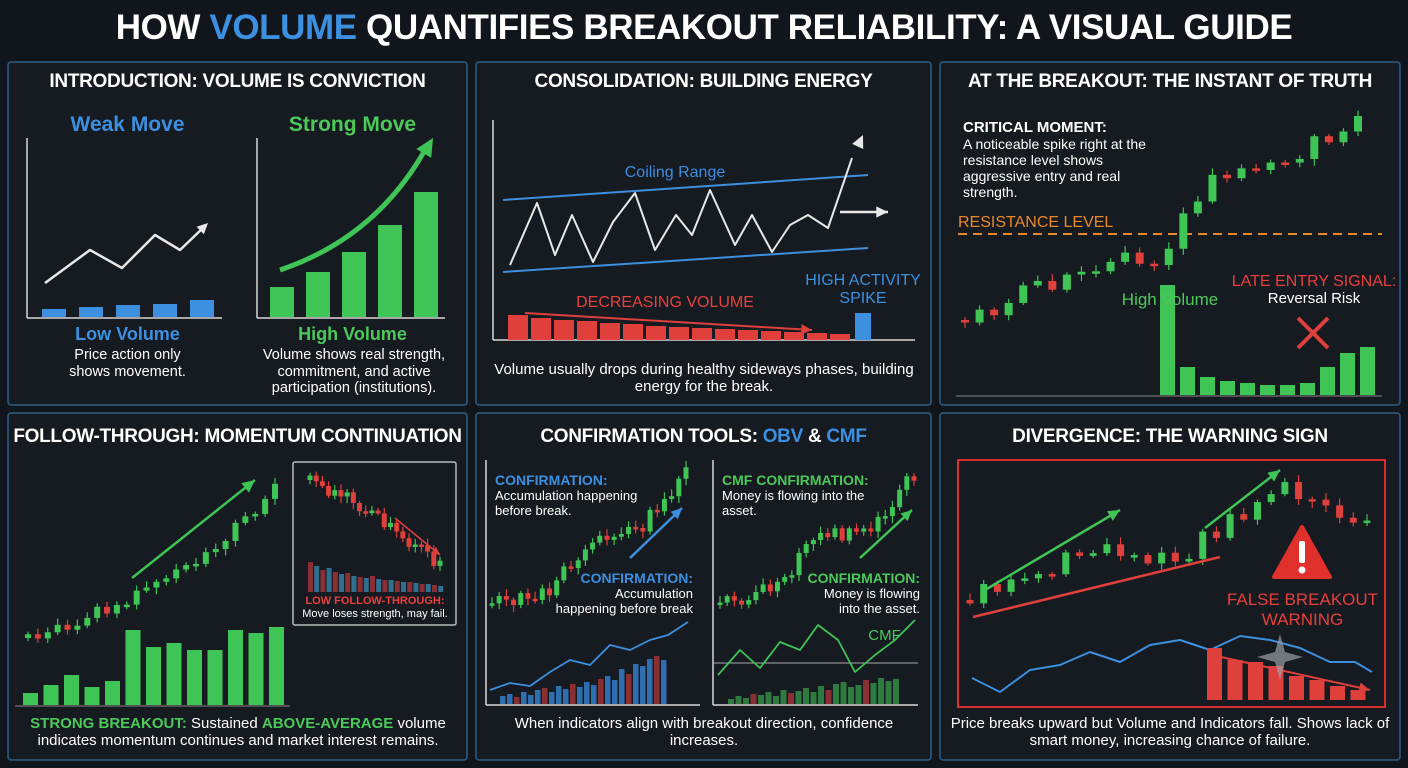  I want to click on panel, so click(703, 586).